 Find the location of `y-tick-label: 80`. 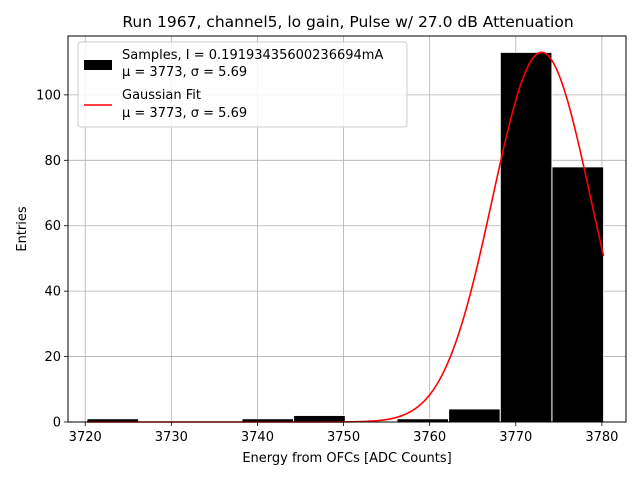

y-tick-label: 80 is located at coordinates (52, 161).